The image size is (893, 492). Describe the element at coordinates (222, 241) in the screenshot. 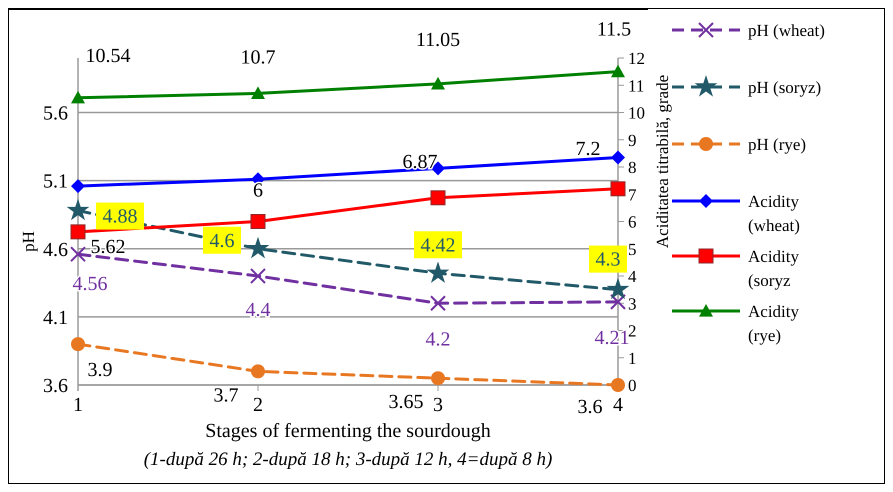

I see `data-label: 4.6` at that location.